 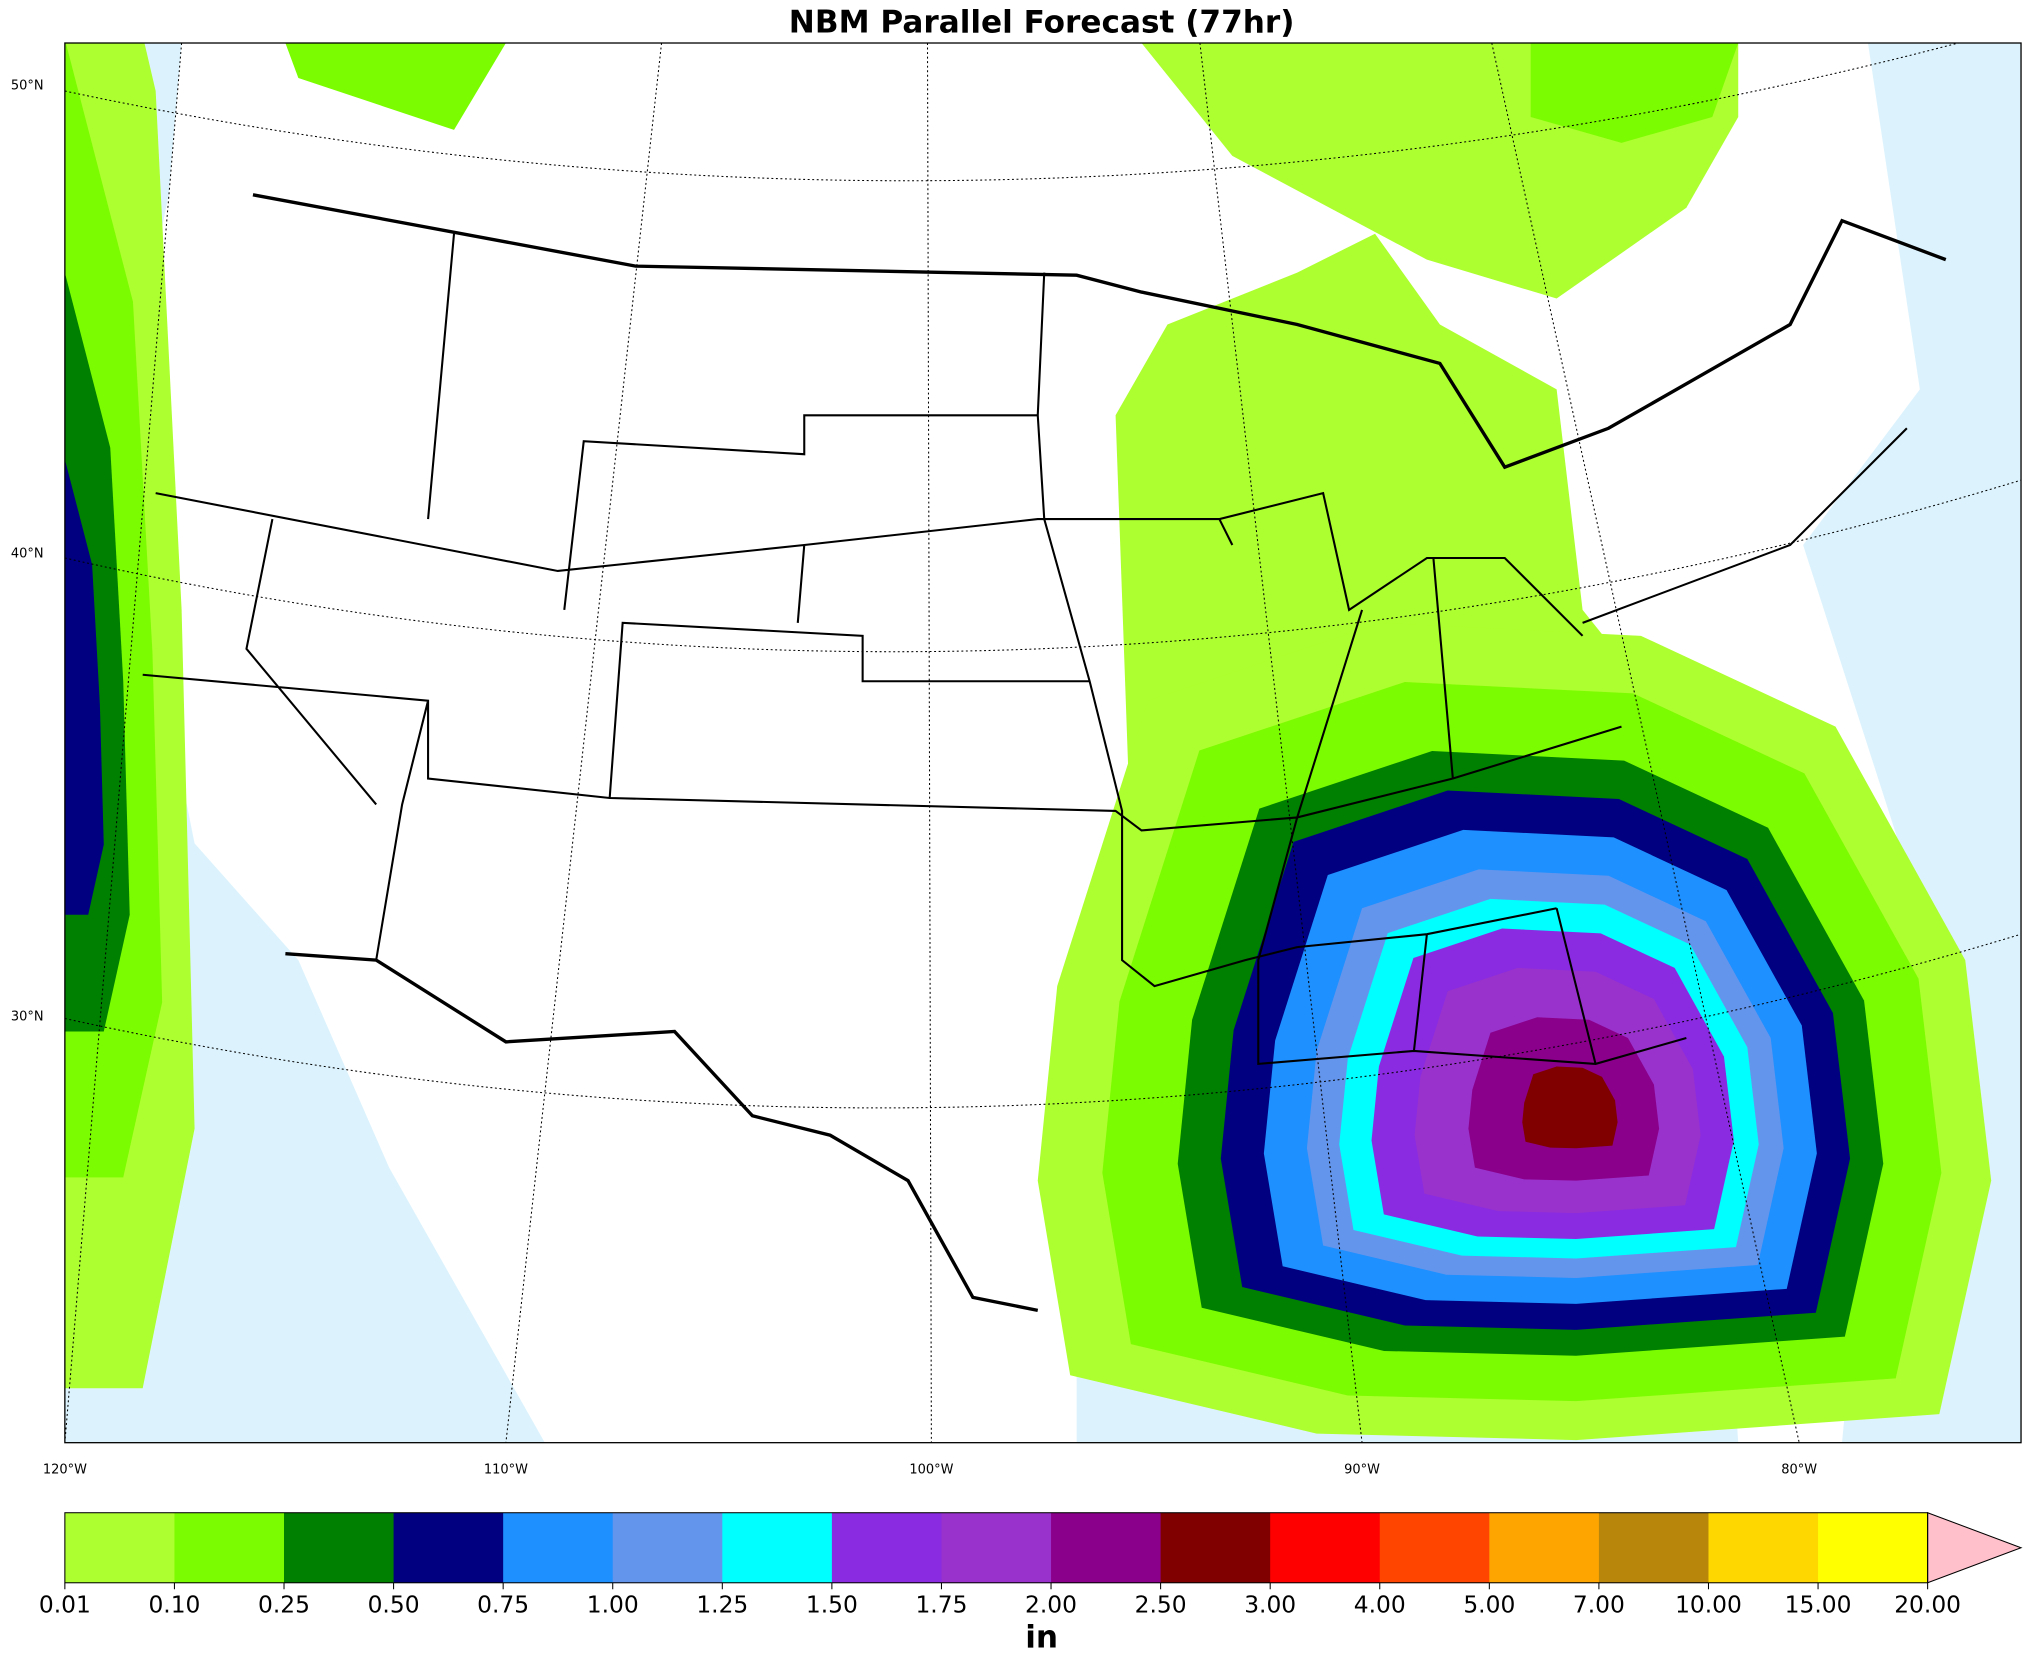 I want to click on colorbar-tick-label: 2.00, so click(x=1051, y=1605).